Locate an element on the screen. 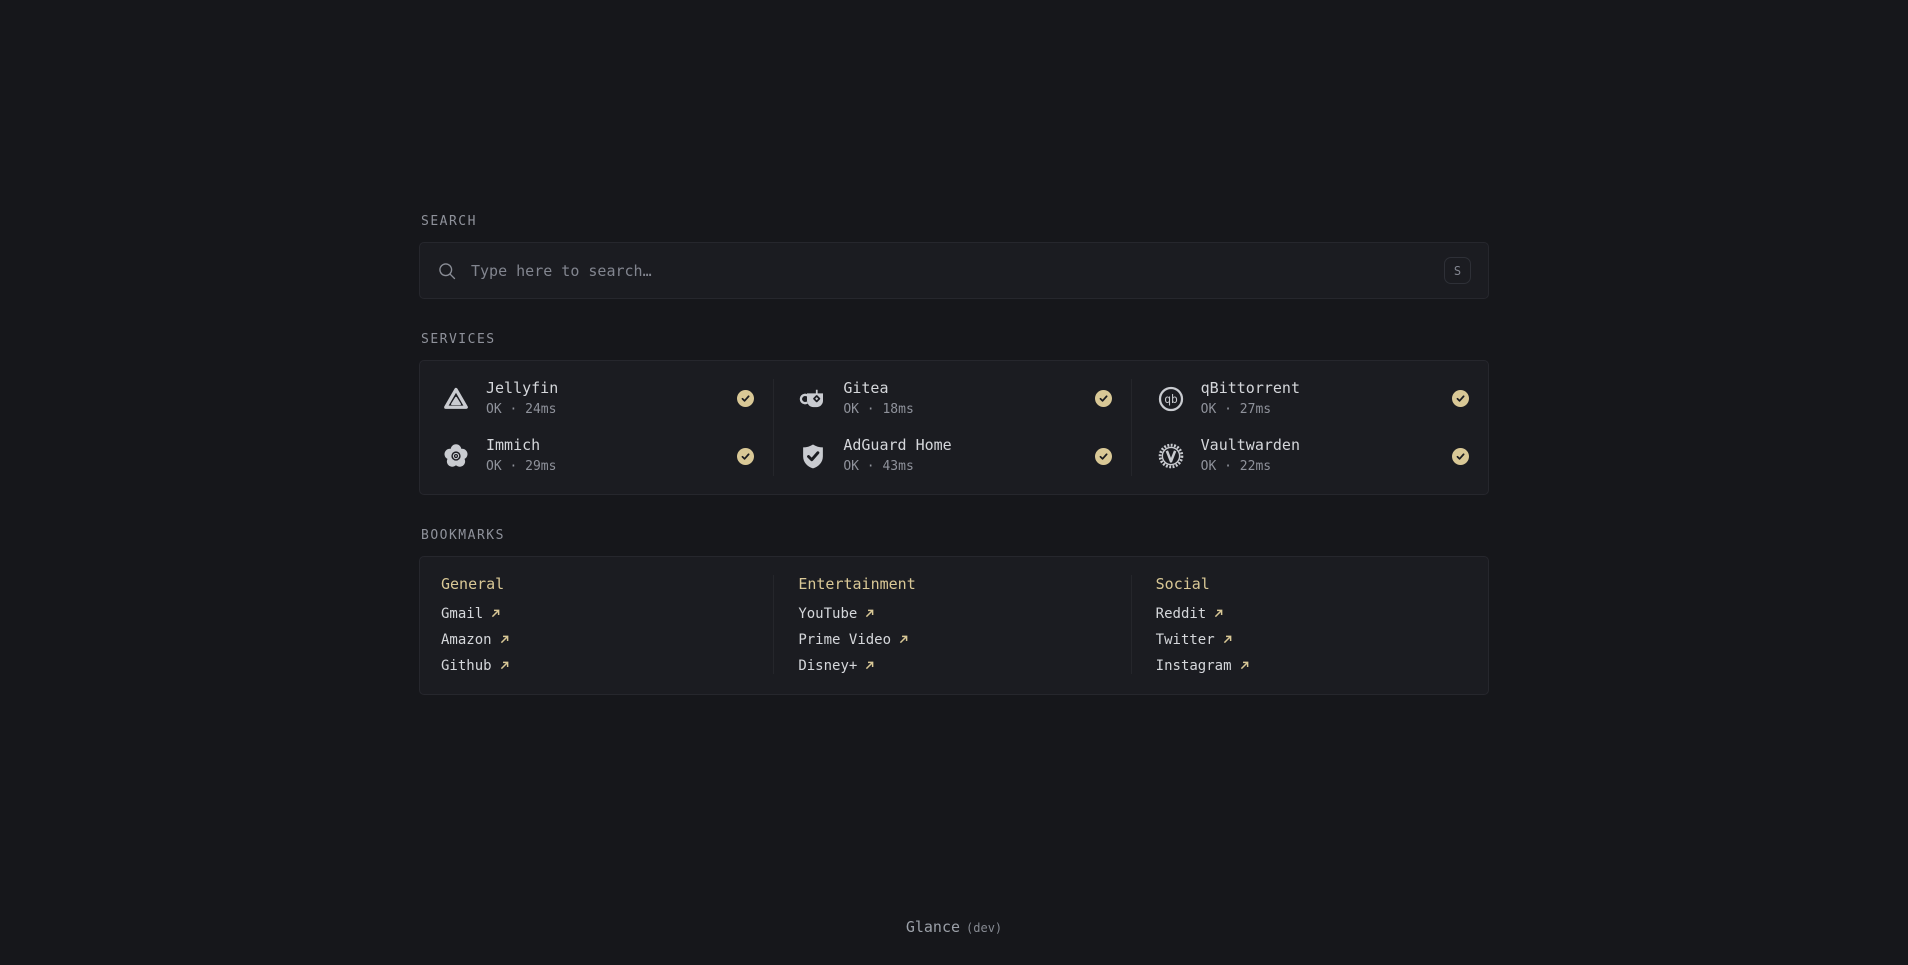 The width and height of the screenshot is (1908, 965). search-widget: SEARCH S is located at coordinates (954, 256).